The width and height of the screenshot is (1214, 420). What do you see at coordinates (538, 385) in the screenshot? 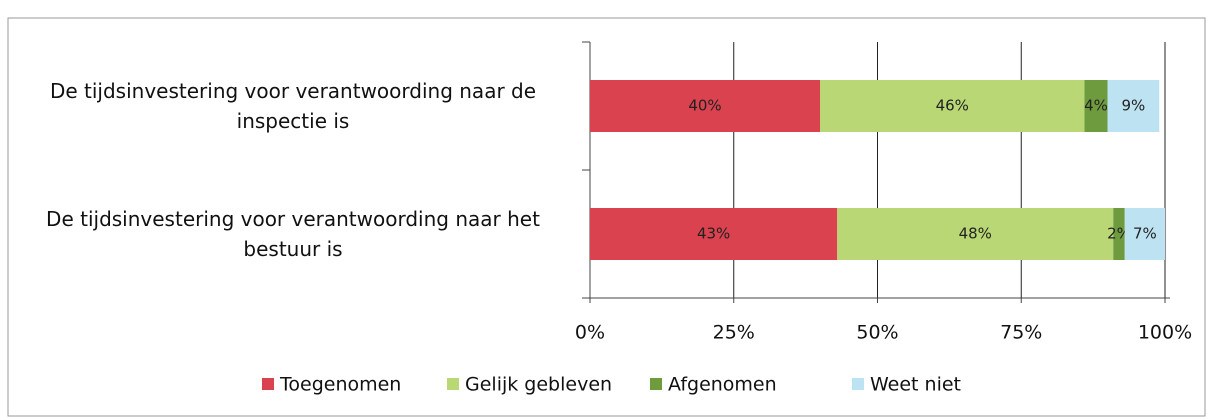
I see `legend-label: Gelijk gebleven` at bounding box center [538, 385].